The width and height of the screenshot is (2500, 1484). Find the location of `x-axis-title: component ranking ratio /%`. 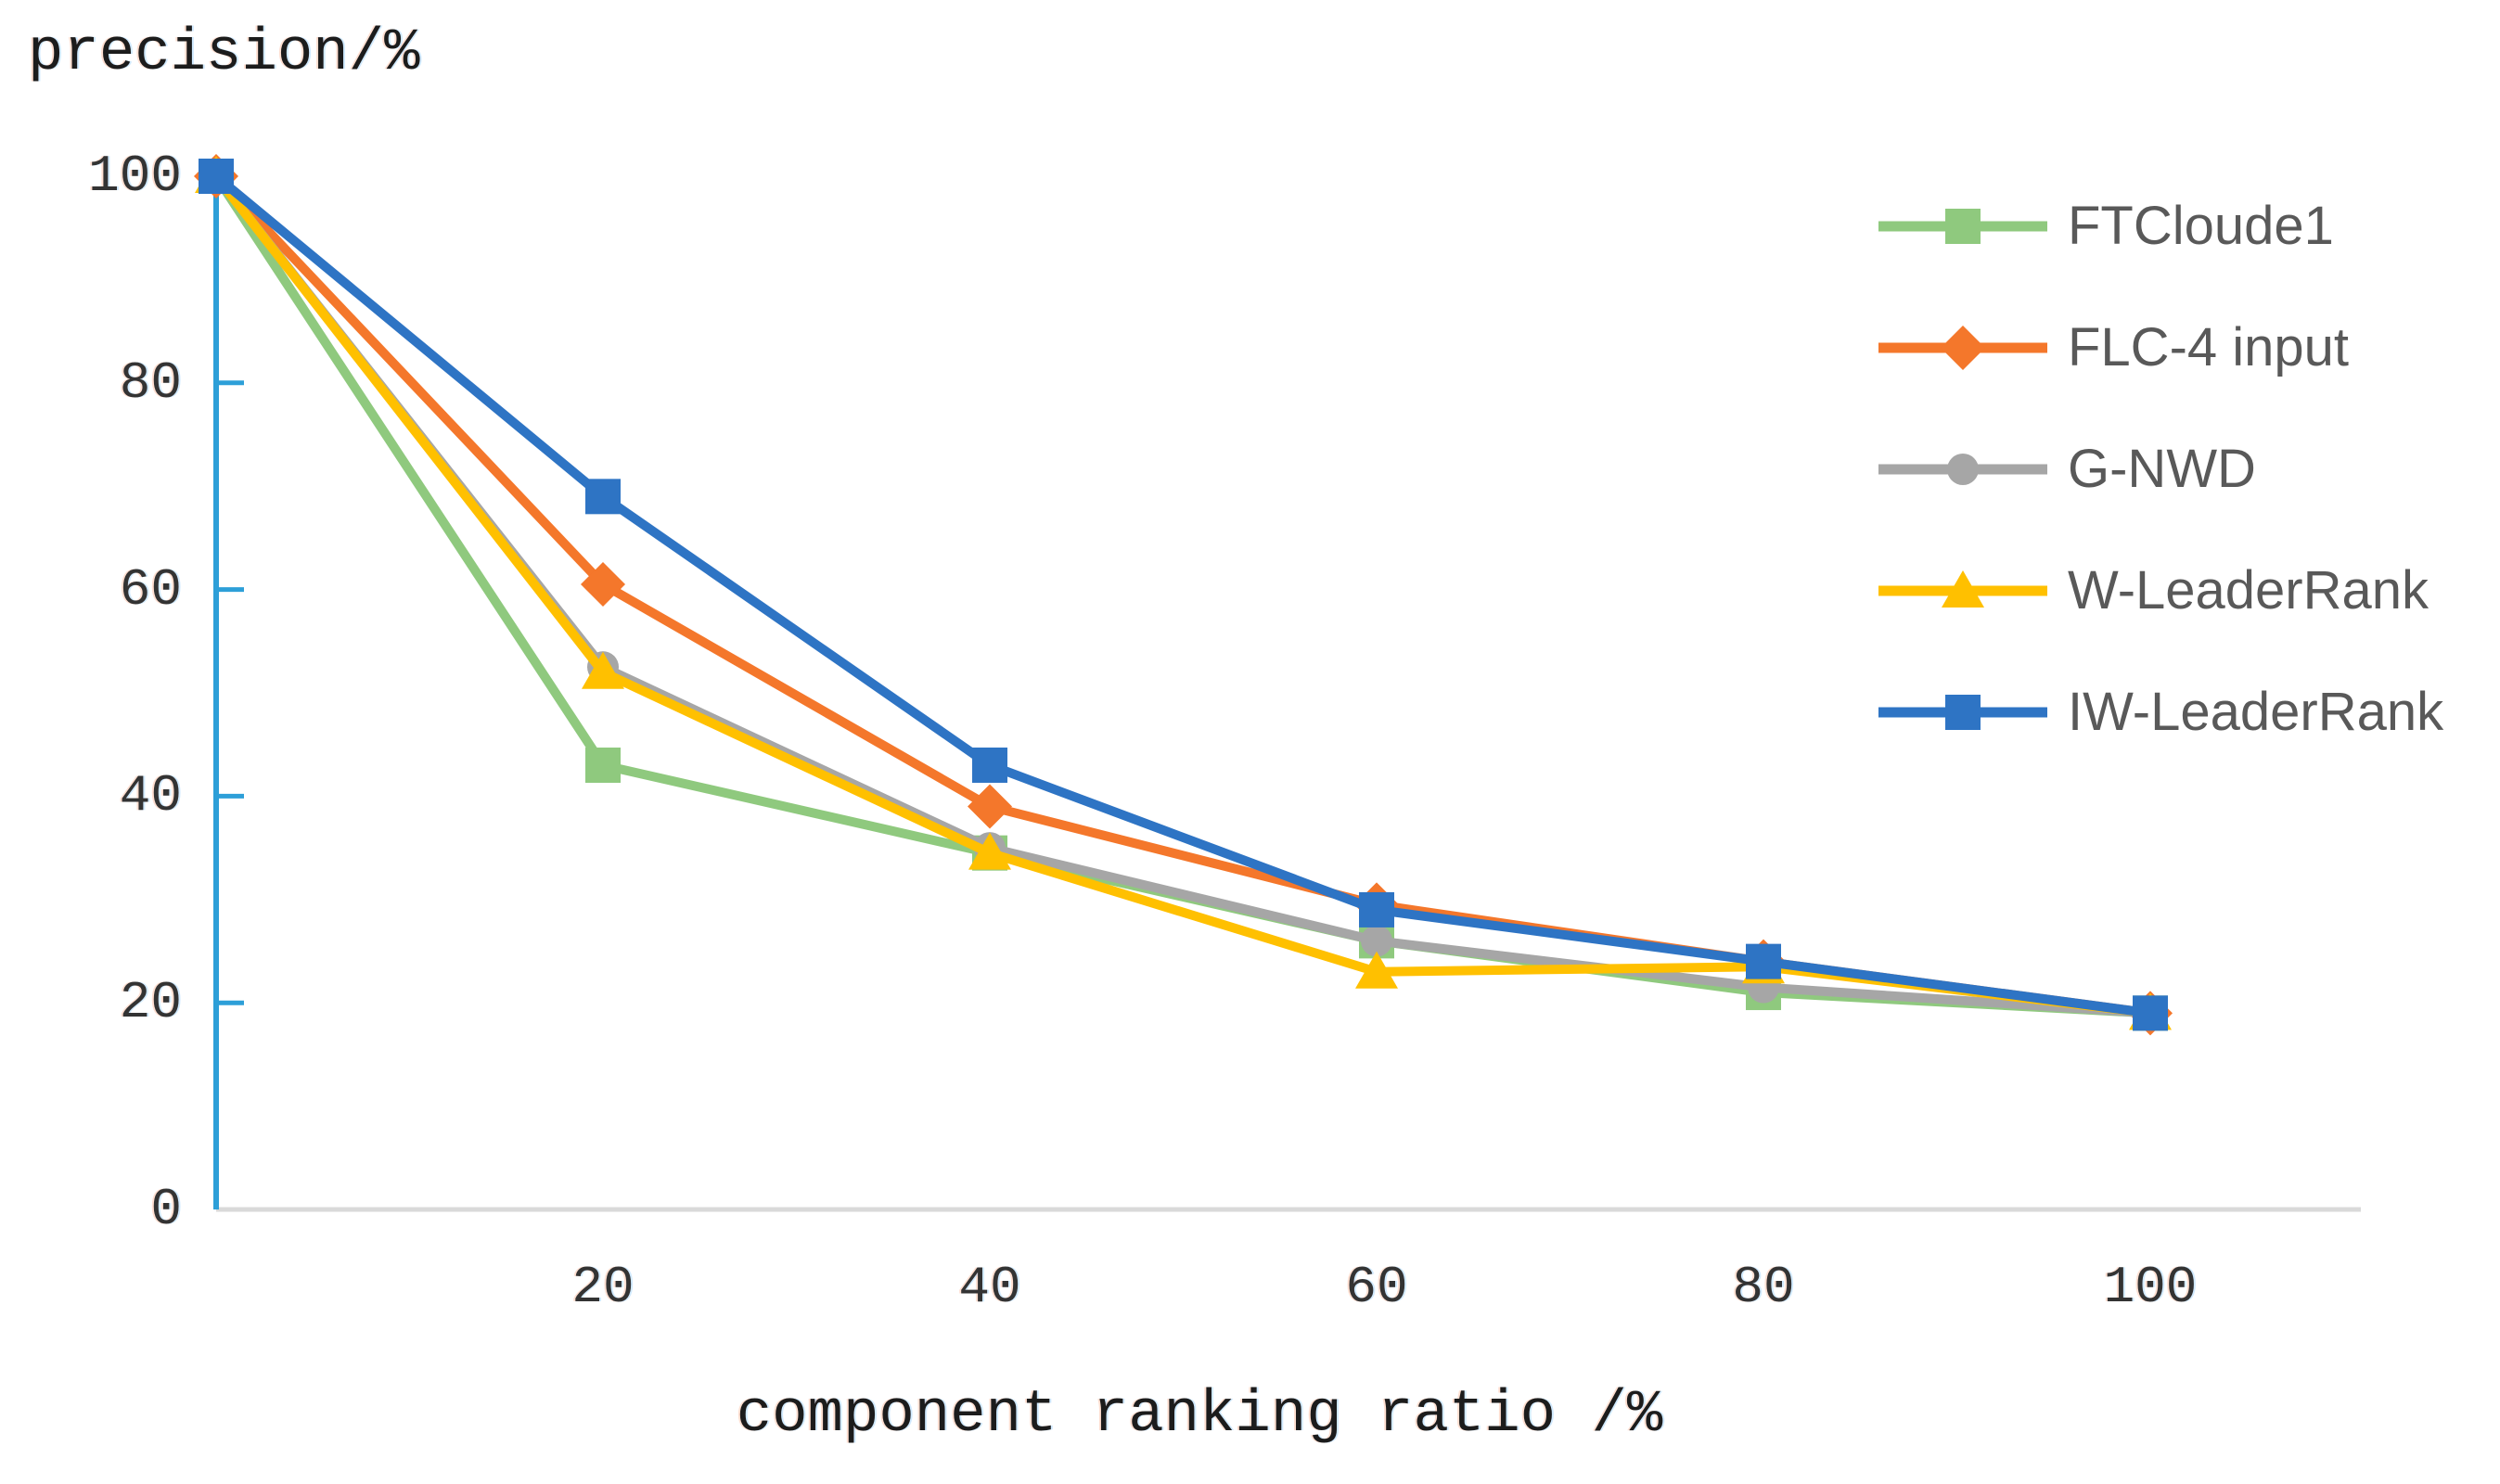

x-axis-title: component ranking ratio /% is located at coordinates (1199, 1415).